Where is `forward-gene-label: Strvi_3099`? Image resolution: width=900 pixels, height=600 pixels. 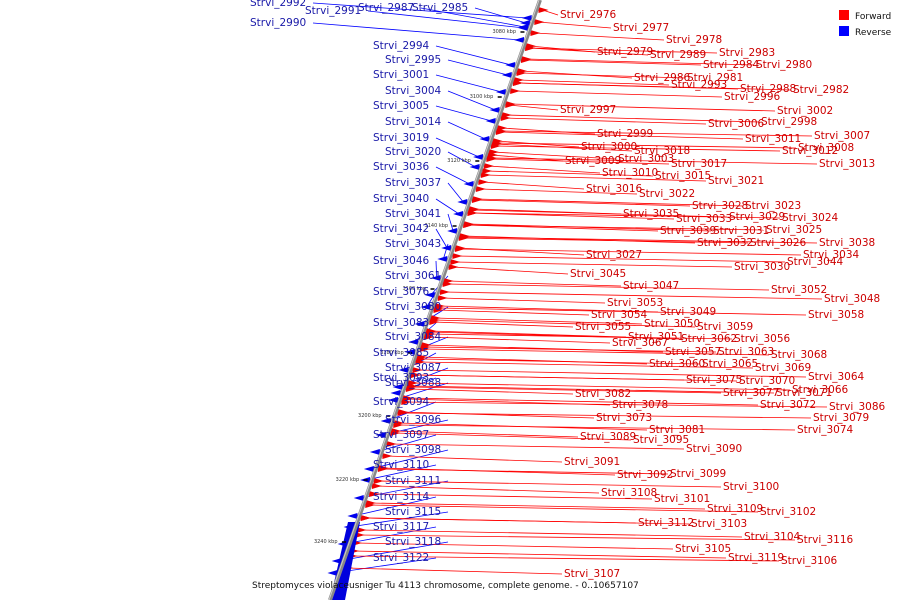
forward-gene-label: Strvi_3099 is located at coordinates (698, 474).